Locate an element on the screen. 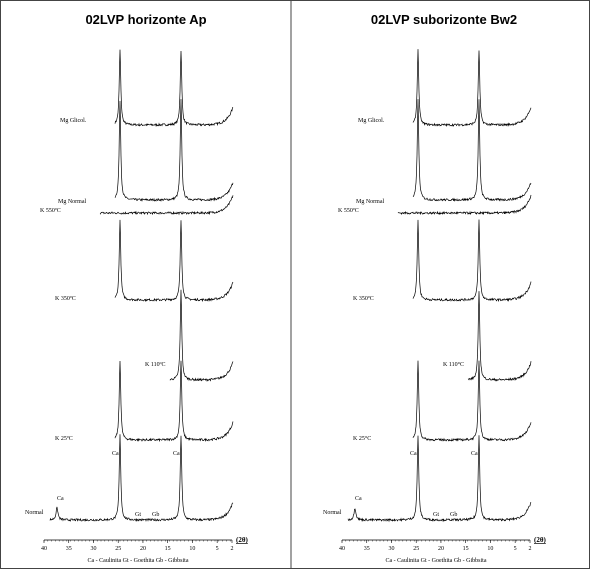  panel-title: 02LVP suborizonte Bw2 is located at coordinates (444, 19).